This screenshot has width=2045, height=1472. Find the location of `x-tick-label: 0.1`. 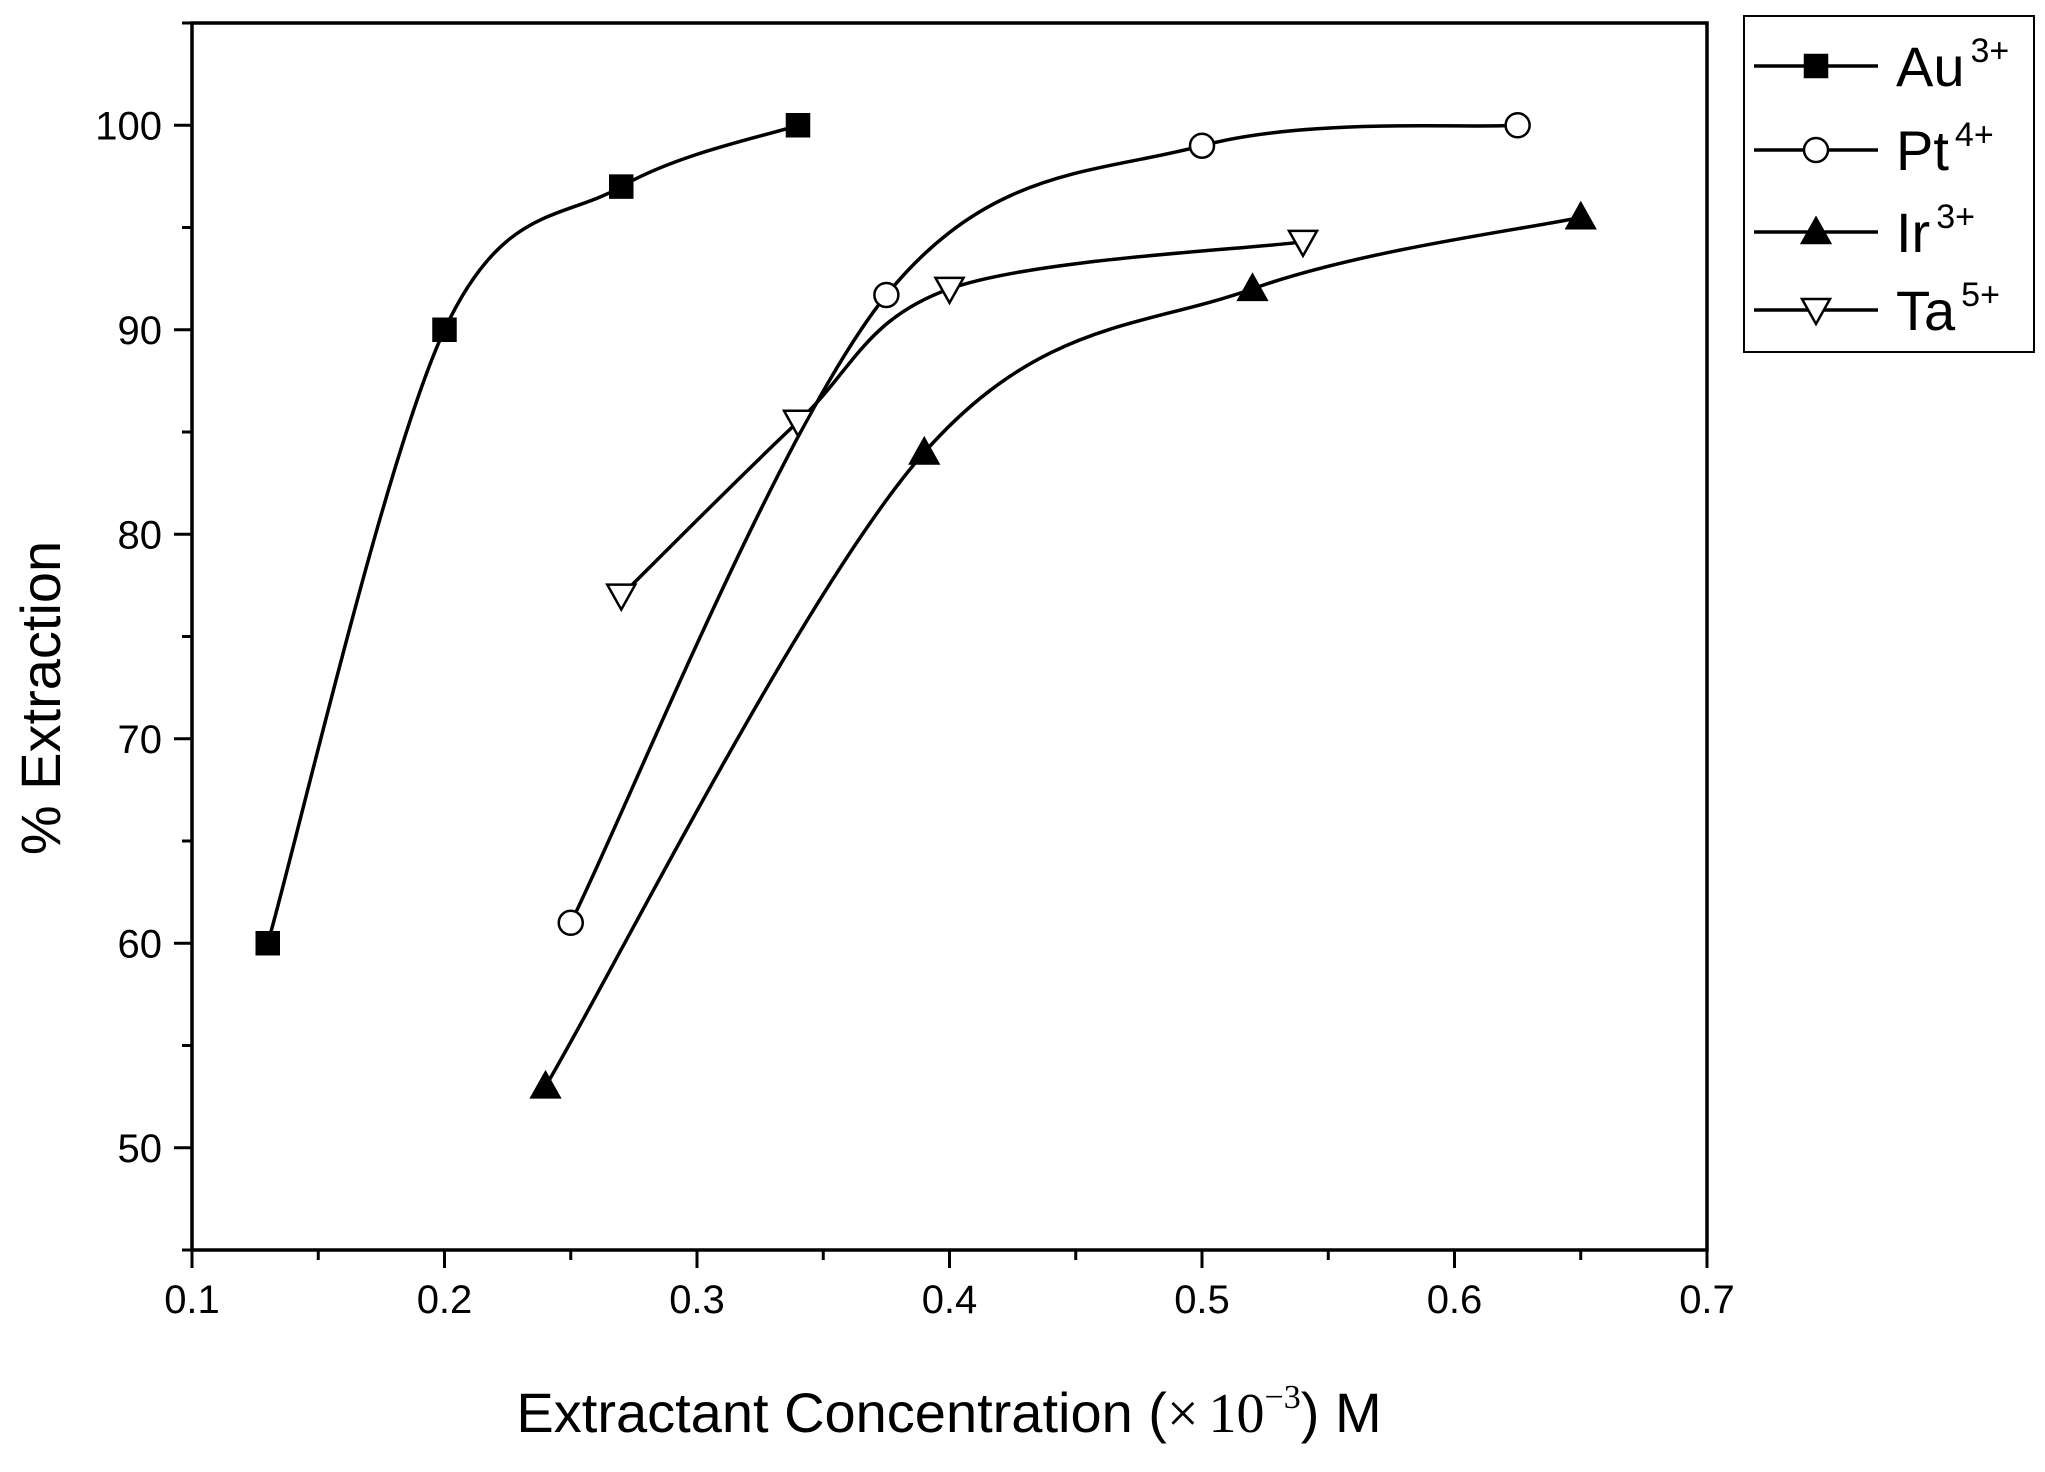

x-tick-label: 0.1 is located at coordinates (192, 1300).